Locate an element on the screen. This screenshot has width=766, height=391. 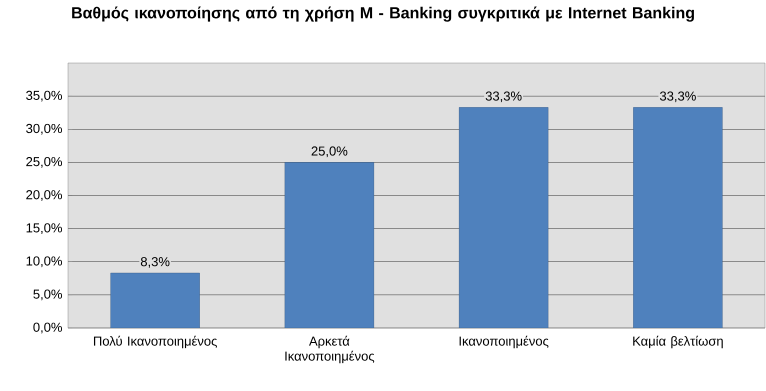
y-tick-label: 25,0% is located at coordinates (44, 162).